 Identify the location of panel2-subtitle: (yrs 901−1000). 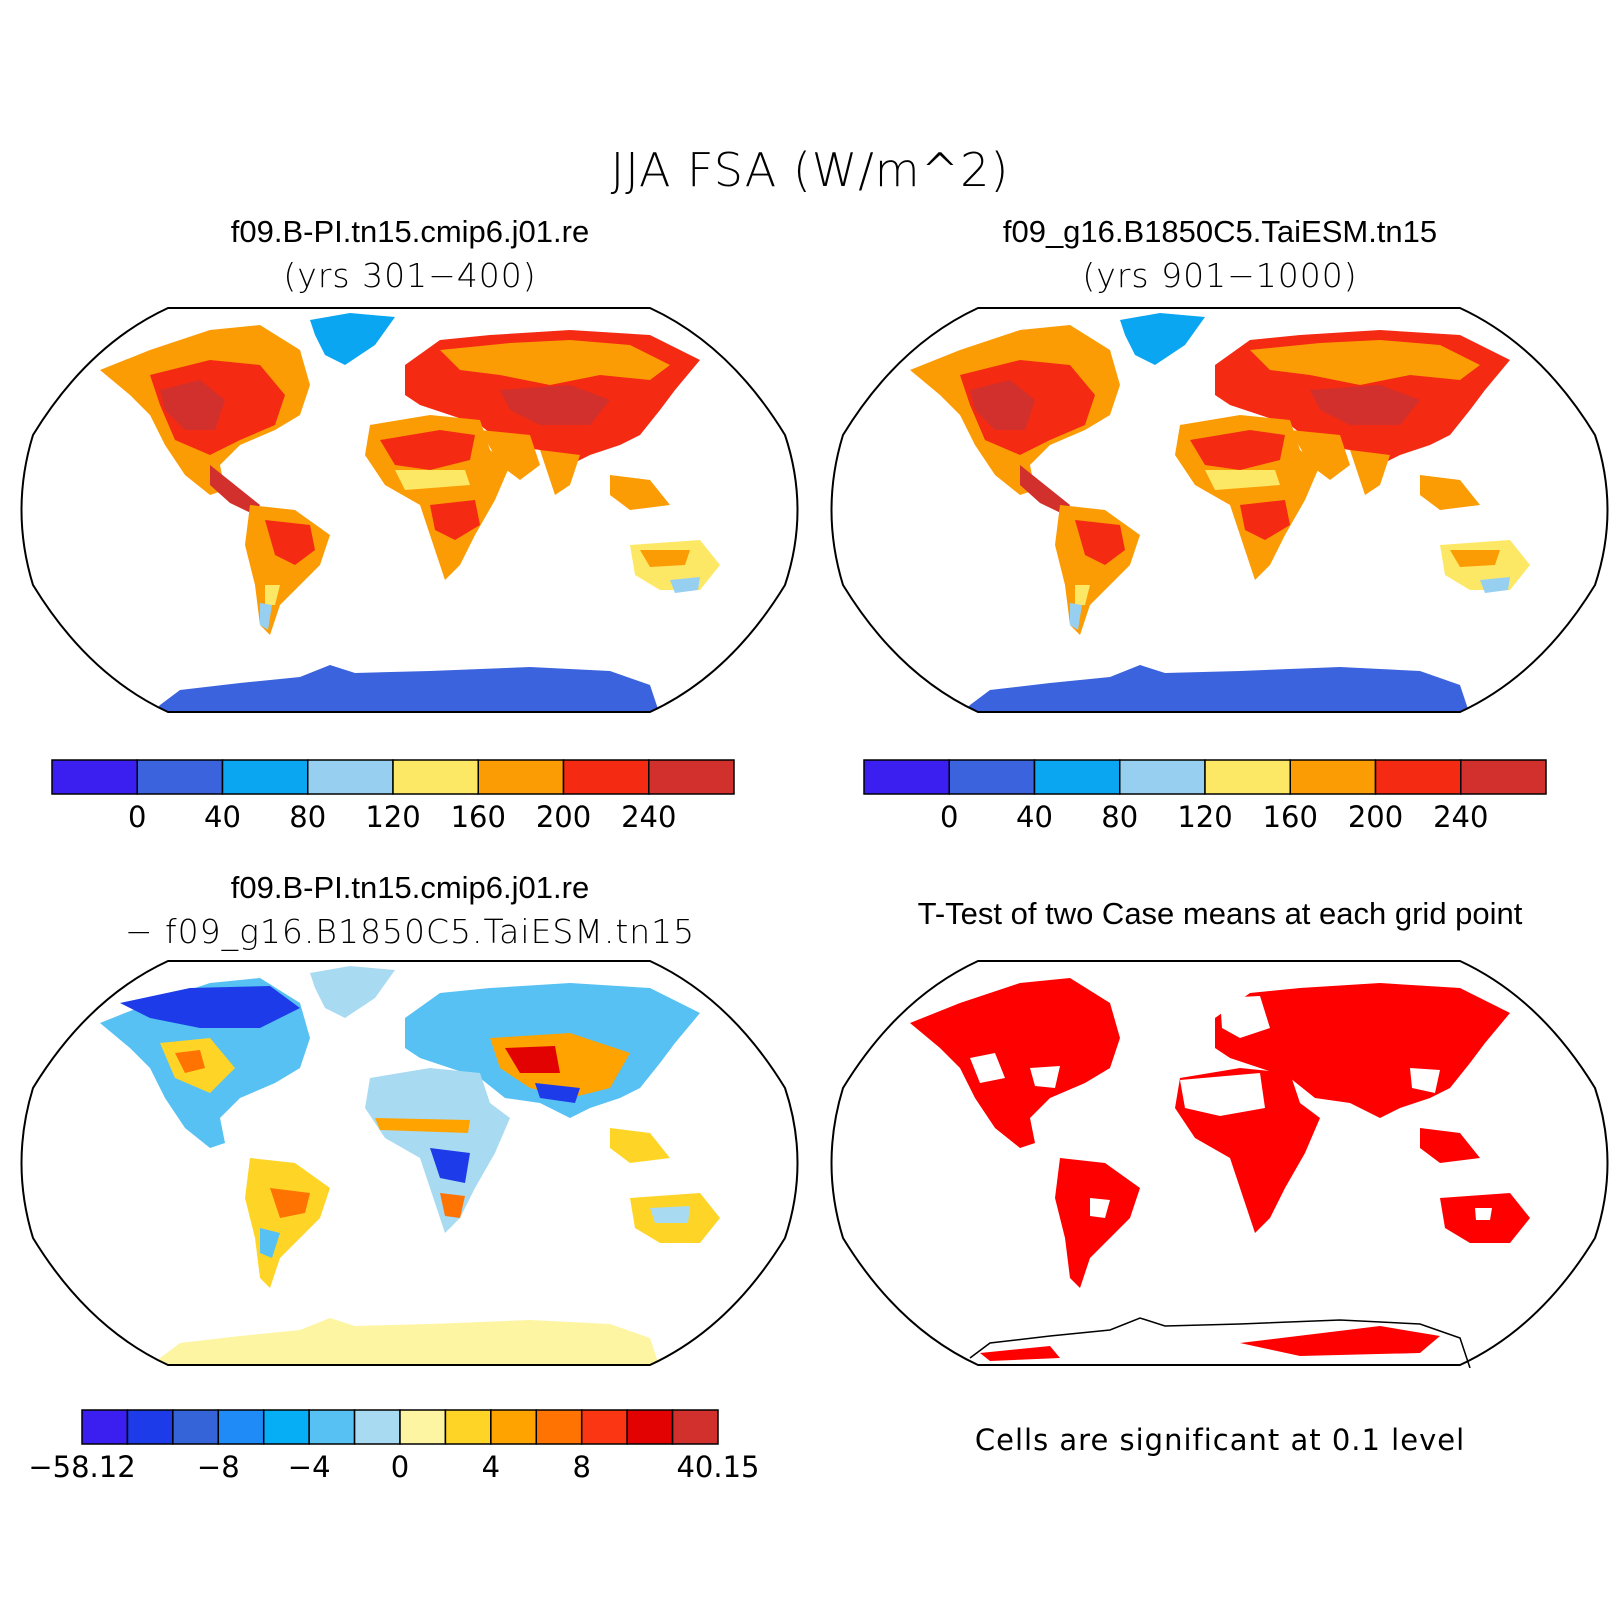
(1220, 275).